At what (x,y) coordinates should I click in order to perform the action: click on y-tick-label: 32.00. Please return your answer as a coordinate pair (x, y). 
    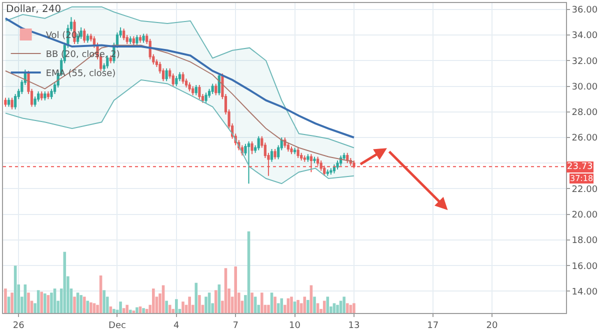
    Looking at the image, I should click on (585, 61).